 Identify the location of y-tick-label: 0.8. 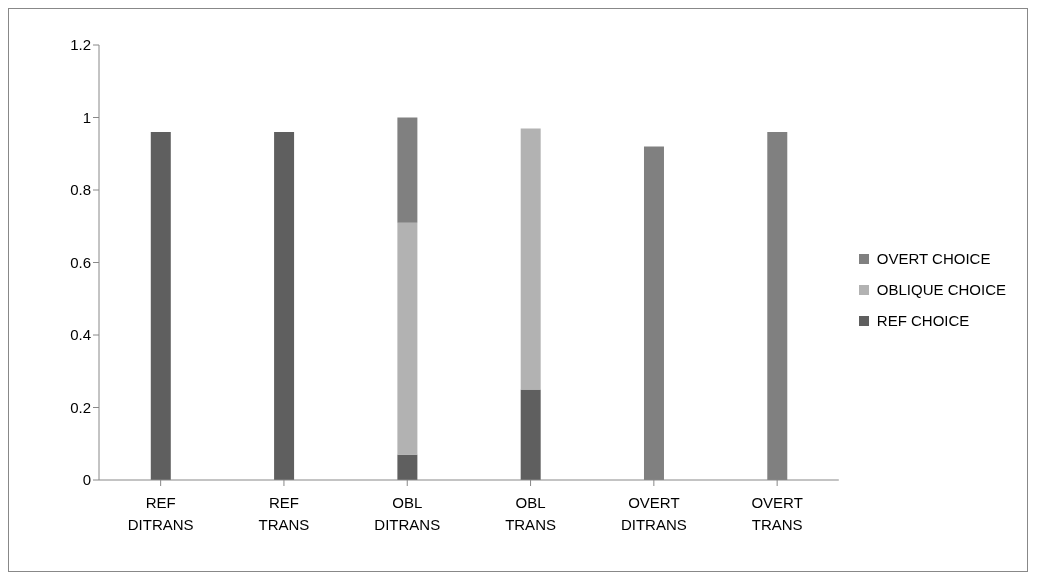
(80, 190).